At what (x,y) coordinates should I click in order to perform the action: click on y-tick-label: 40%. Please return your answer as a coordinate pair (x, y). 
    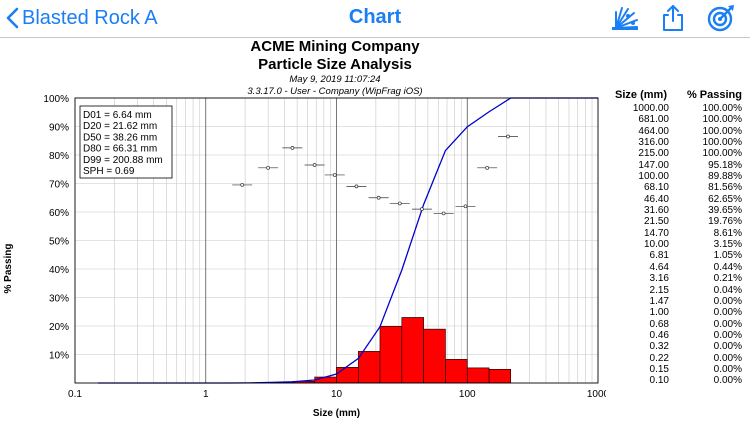
    Looking at the image, I should click on (59, 270).